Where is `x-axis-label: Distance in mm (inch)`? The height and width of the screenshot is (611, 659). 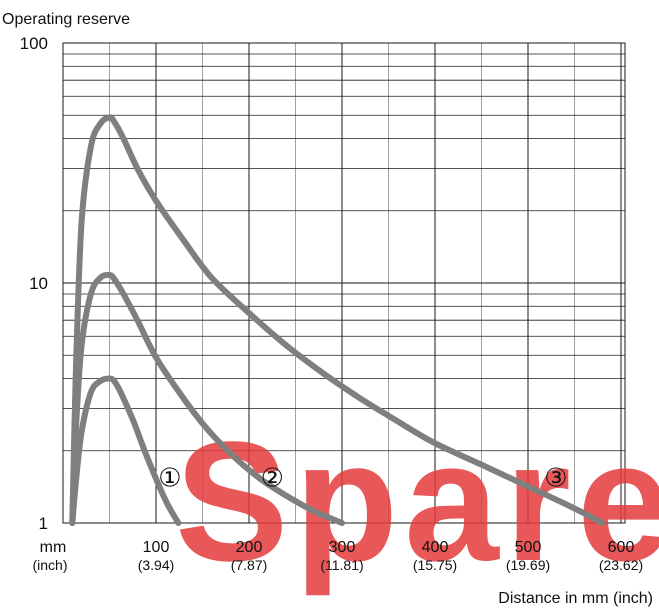 x-axis-label: Distance in mm (inch) is located at coordinates (575, 598).